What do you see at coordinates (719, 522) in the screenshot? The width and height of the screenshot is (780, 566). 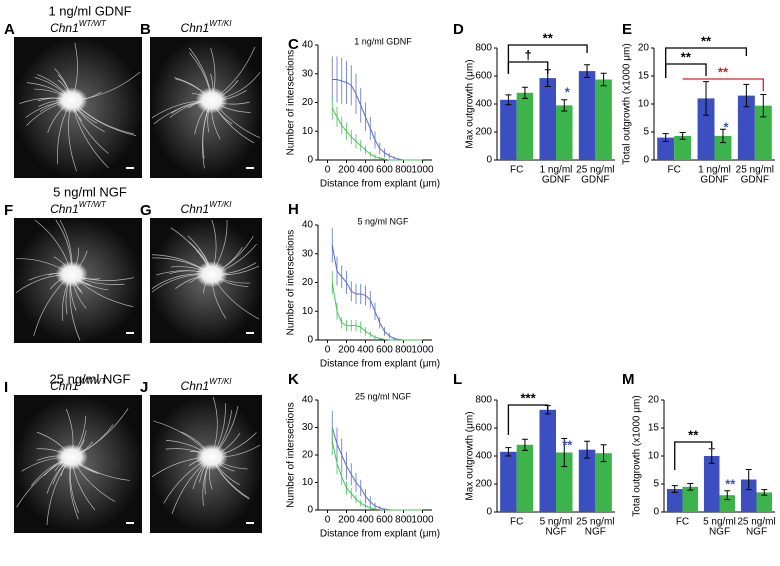 I see `x-tick-label: 5 ng/ml` at bounding box center [719, 522].